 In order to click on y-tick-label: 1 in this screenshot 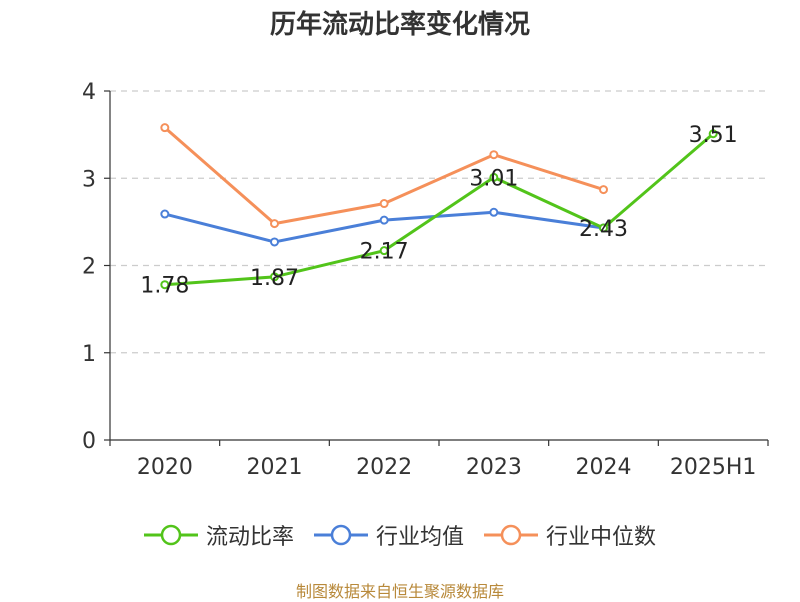, I will do `click(89, 354)`.